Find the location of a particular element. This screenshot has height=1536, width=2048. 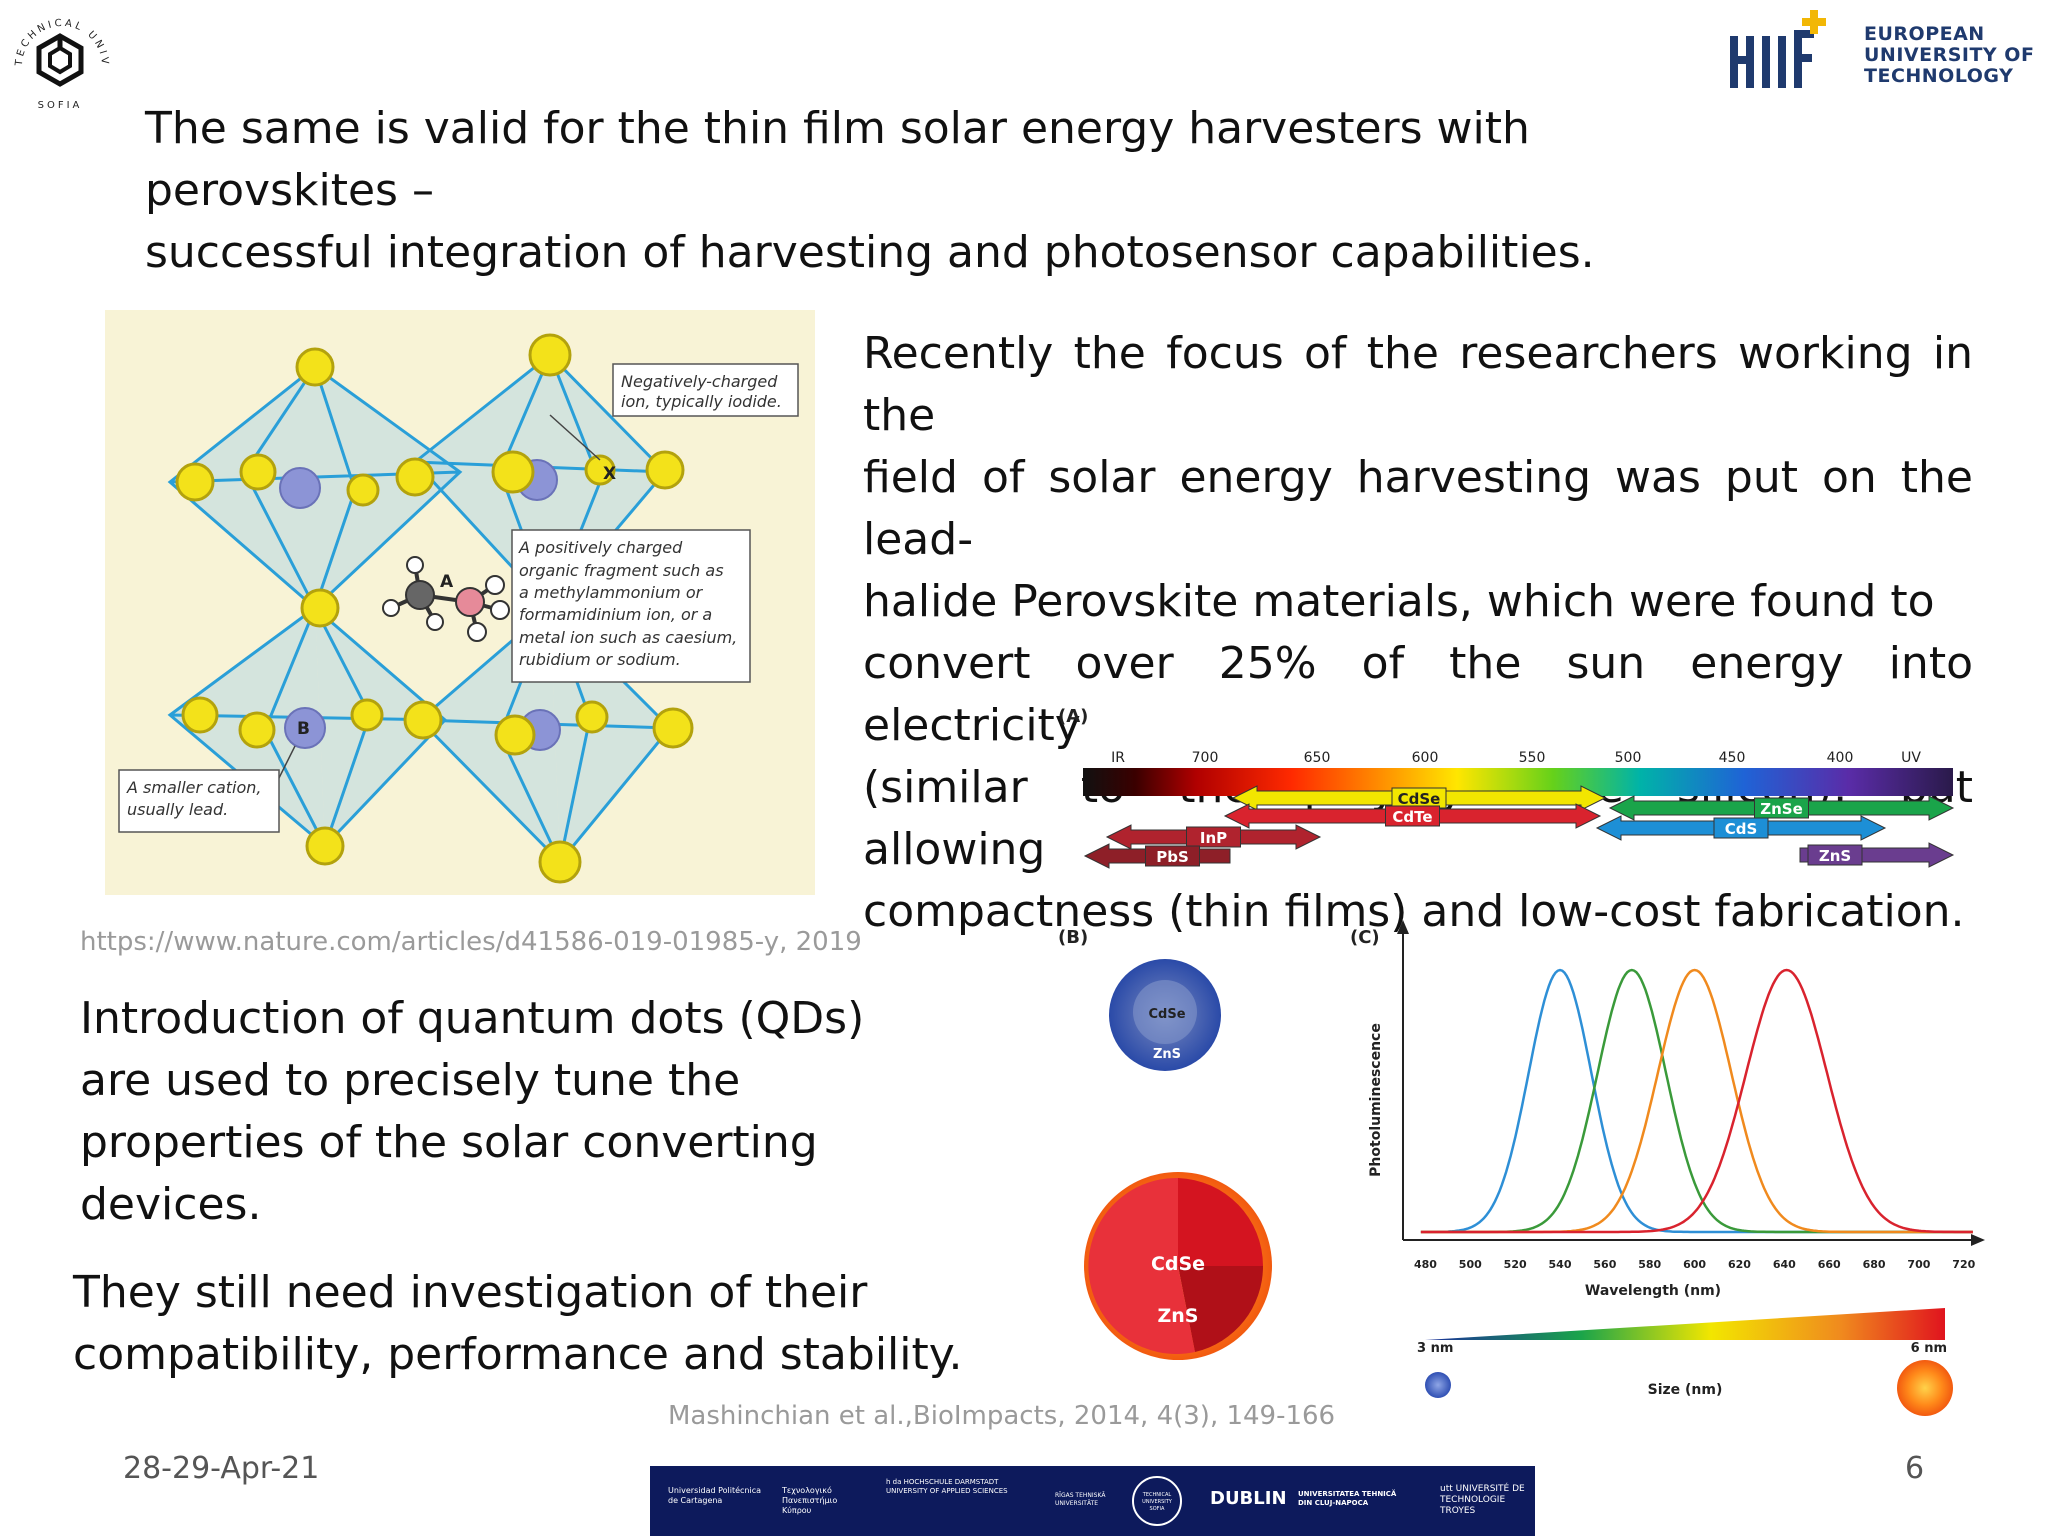

small-dot-shell-label: ZnS is located at coordinates (1167, 1054).